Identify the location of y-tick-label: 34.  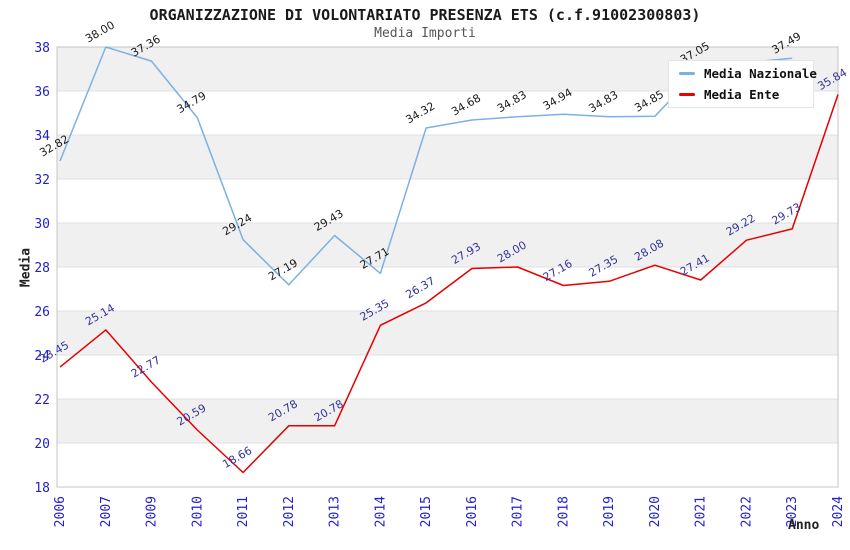
(42, 136).